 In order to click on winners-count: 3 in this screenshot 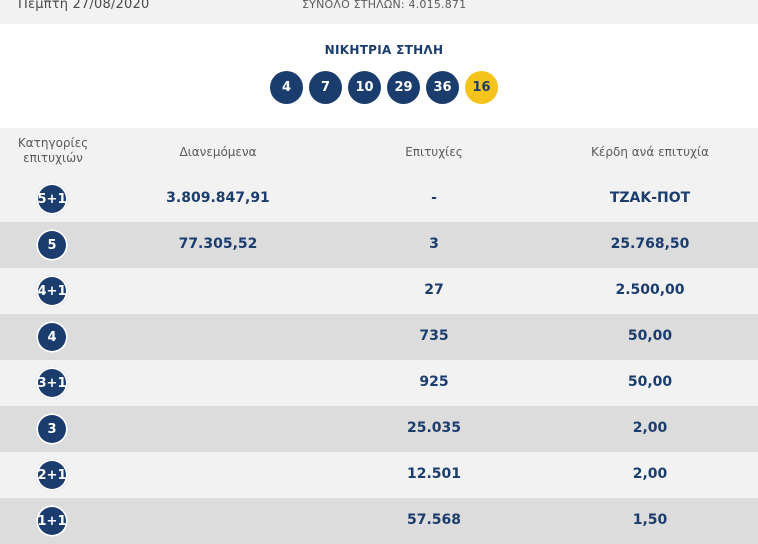, I will do `click(434, 244)`.